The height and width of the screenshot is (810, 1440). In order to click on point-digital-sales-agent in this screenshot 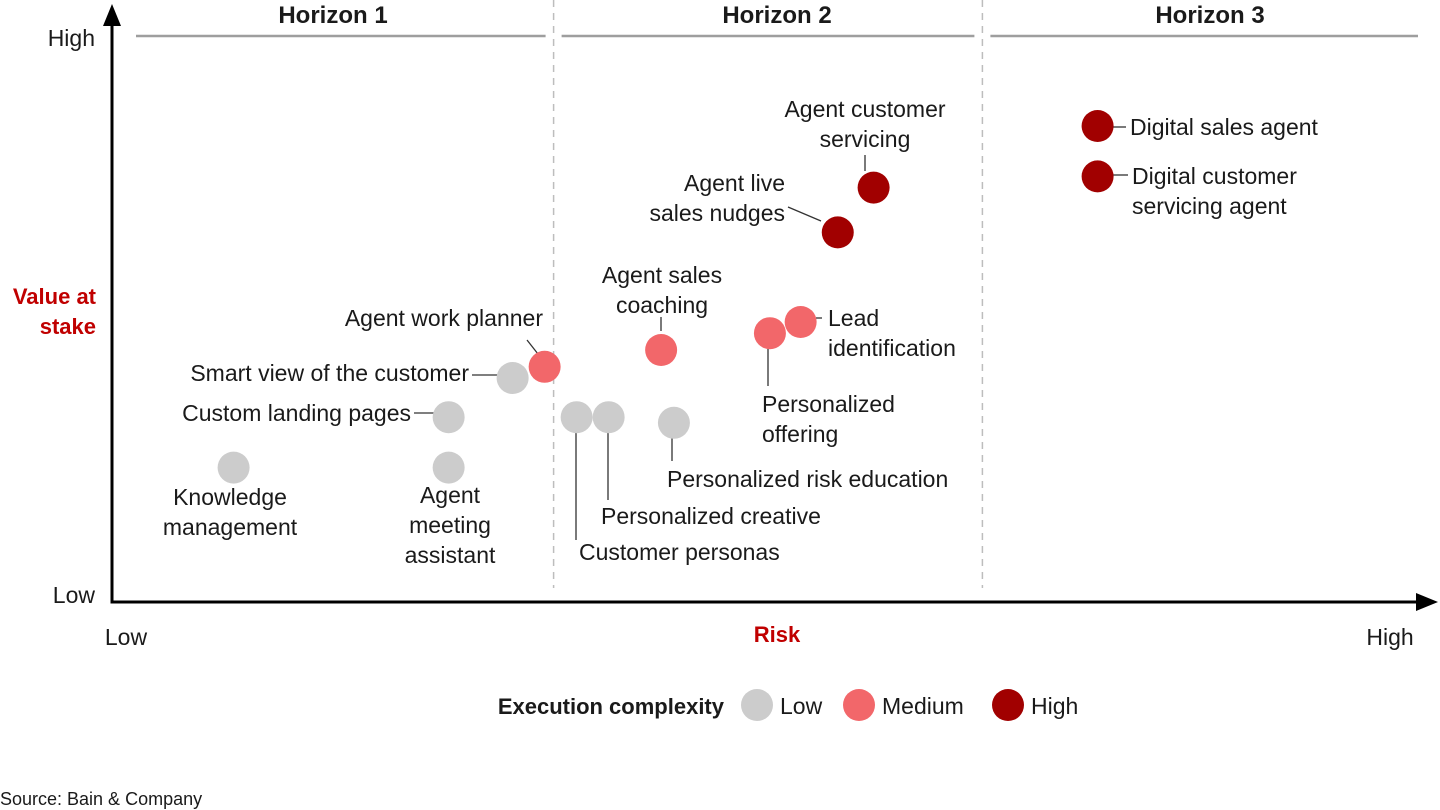, I will do `click(1097, 126)`.